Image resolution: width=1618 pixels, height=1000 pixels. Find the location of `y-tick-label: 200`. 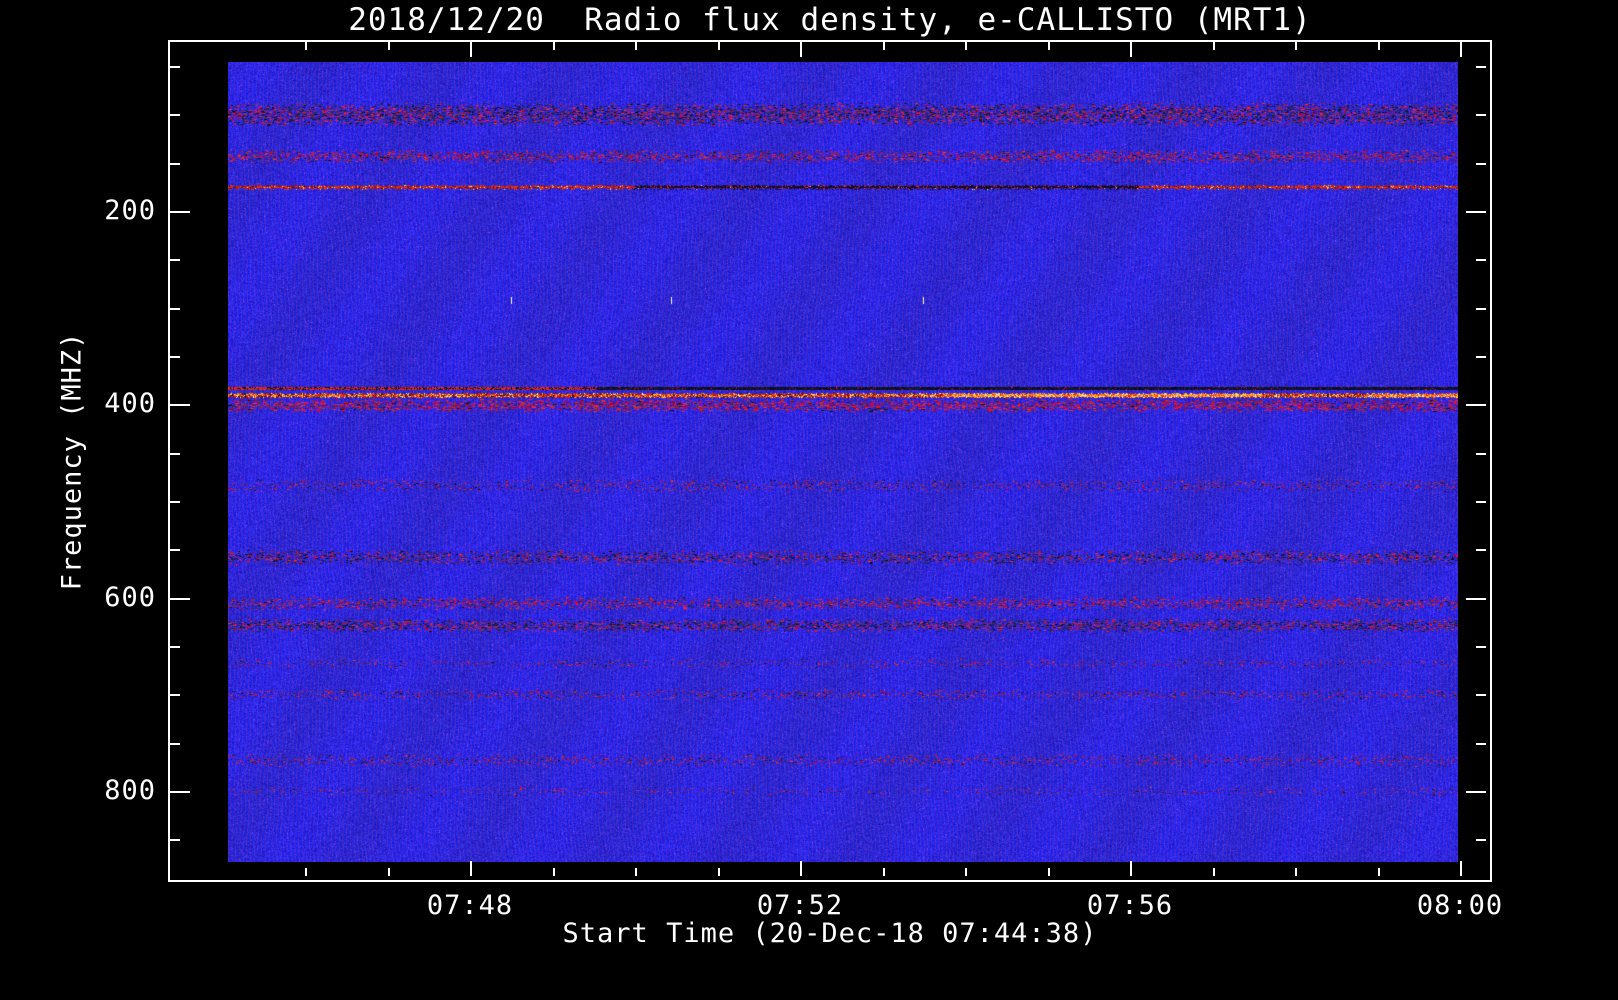

y-tick-label: 200 is located at coordinates (130, 210).